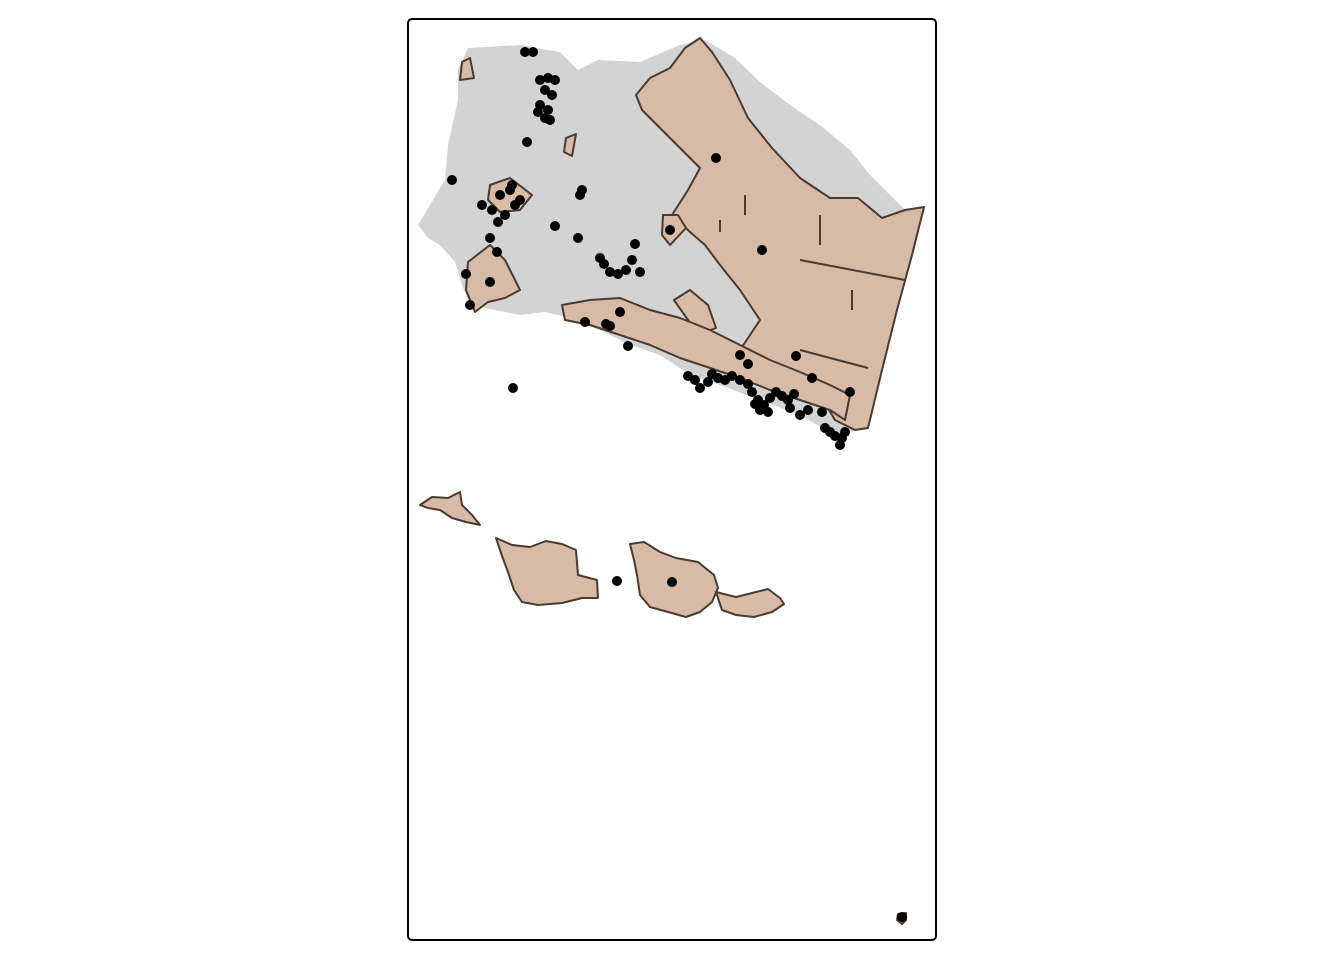 Image resolution: width=1344 pixels, height=960 pixels. I want to click on interior-lines, so click(812, 282).